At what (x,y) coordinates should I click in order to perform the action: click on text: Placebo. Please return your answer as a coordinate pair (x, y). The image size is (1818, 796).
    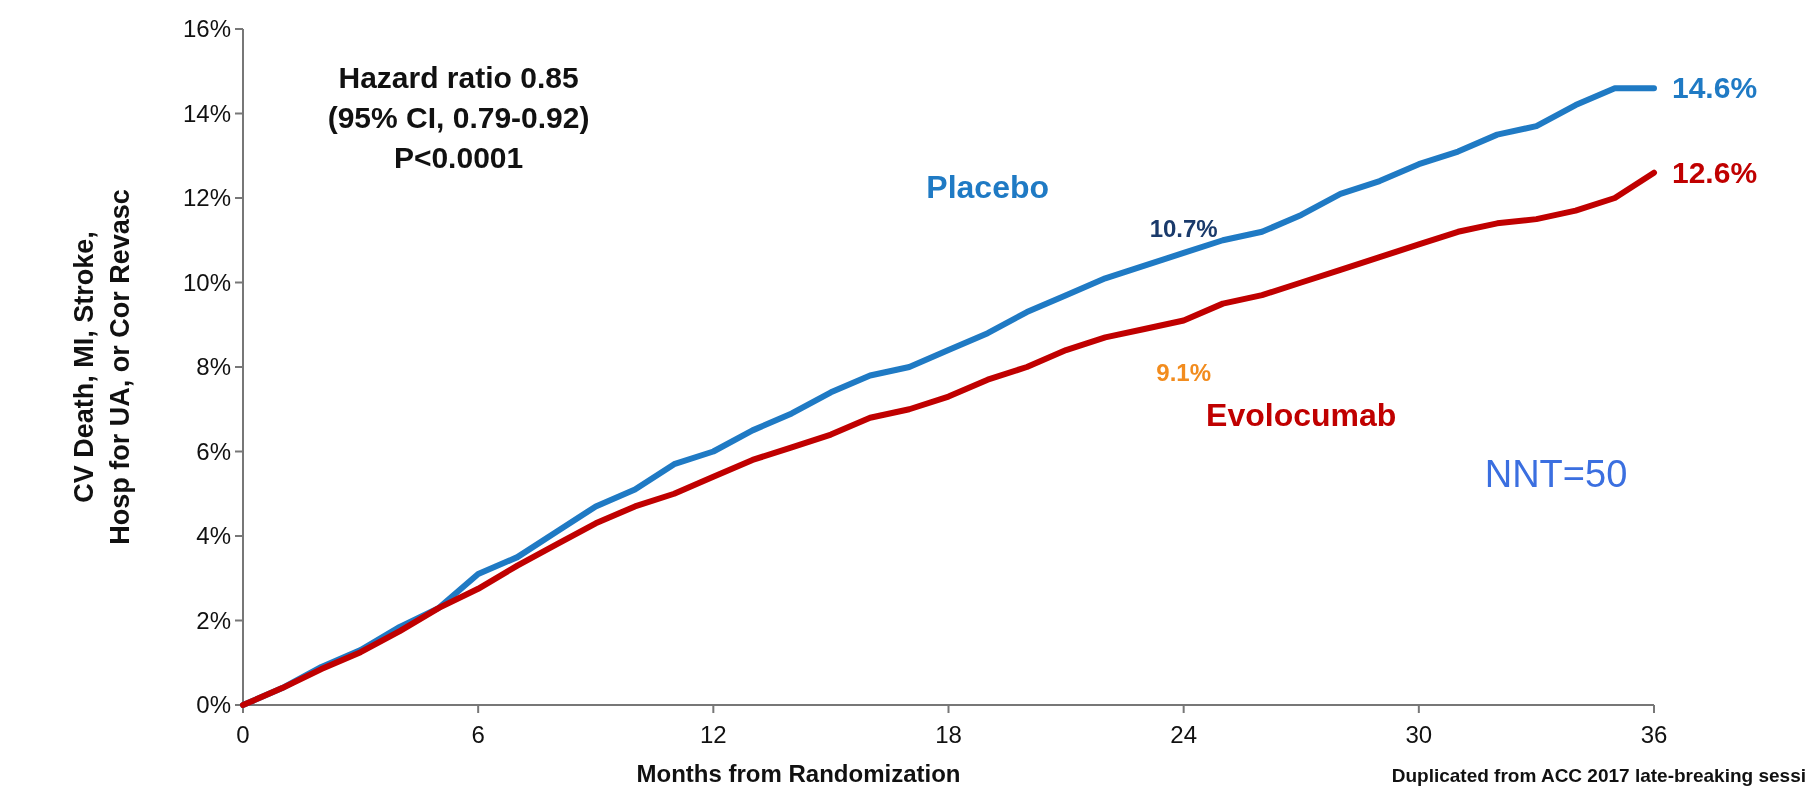
    Looking at the image, I should click on (988, 187).